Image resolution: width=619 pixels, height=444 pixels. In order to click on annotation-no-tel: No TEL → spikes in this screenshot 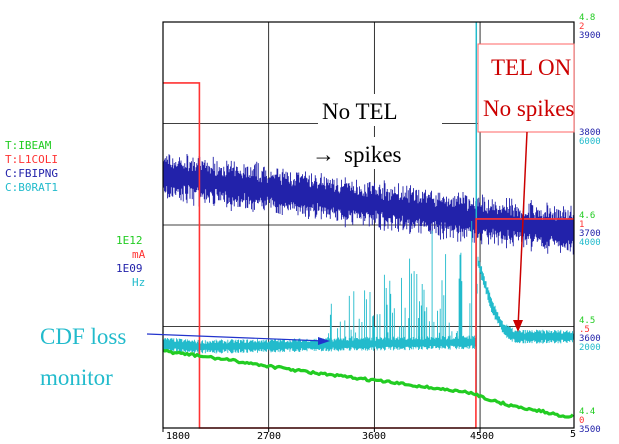, I will do `click(381, 131)`.